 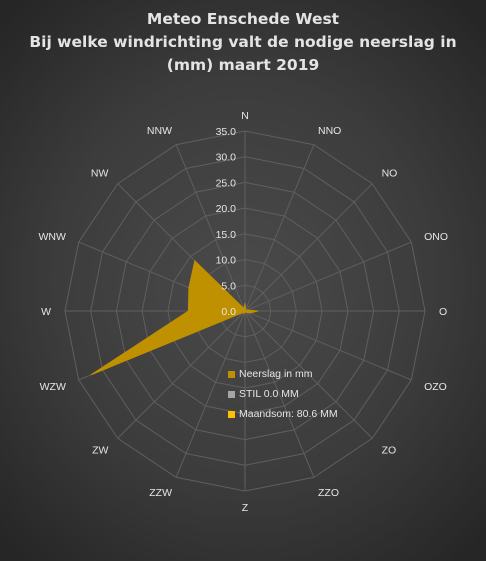 I want to click on direction-label-zw: ZW, so click(x=100, y=451).